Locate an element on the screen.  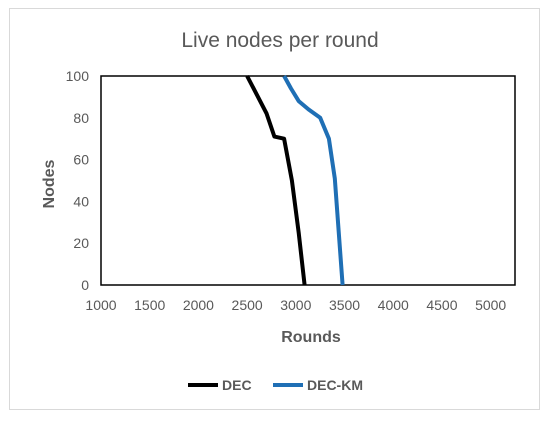
x-tick-label: 4000 is located at coordinates (393, 305).